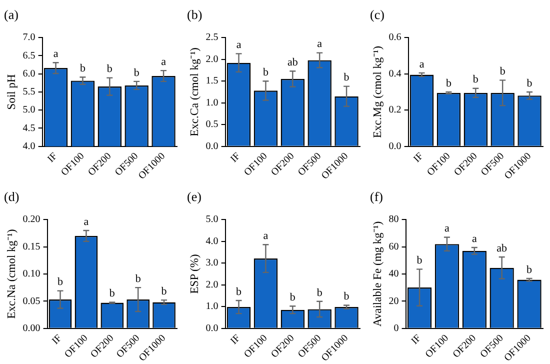 The height and width of the screenshot is (364, 550). Describe the element at coordinates (212, 263) in the screenshot. I see `y-tick-label: 3.0` at that location.